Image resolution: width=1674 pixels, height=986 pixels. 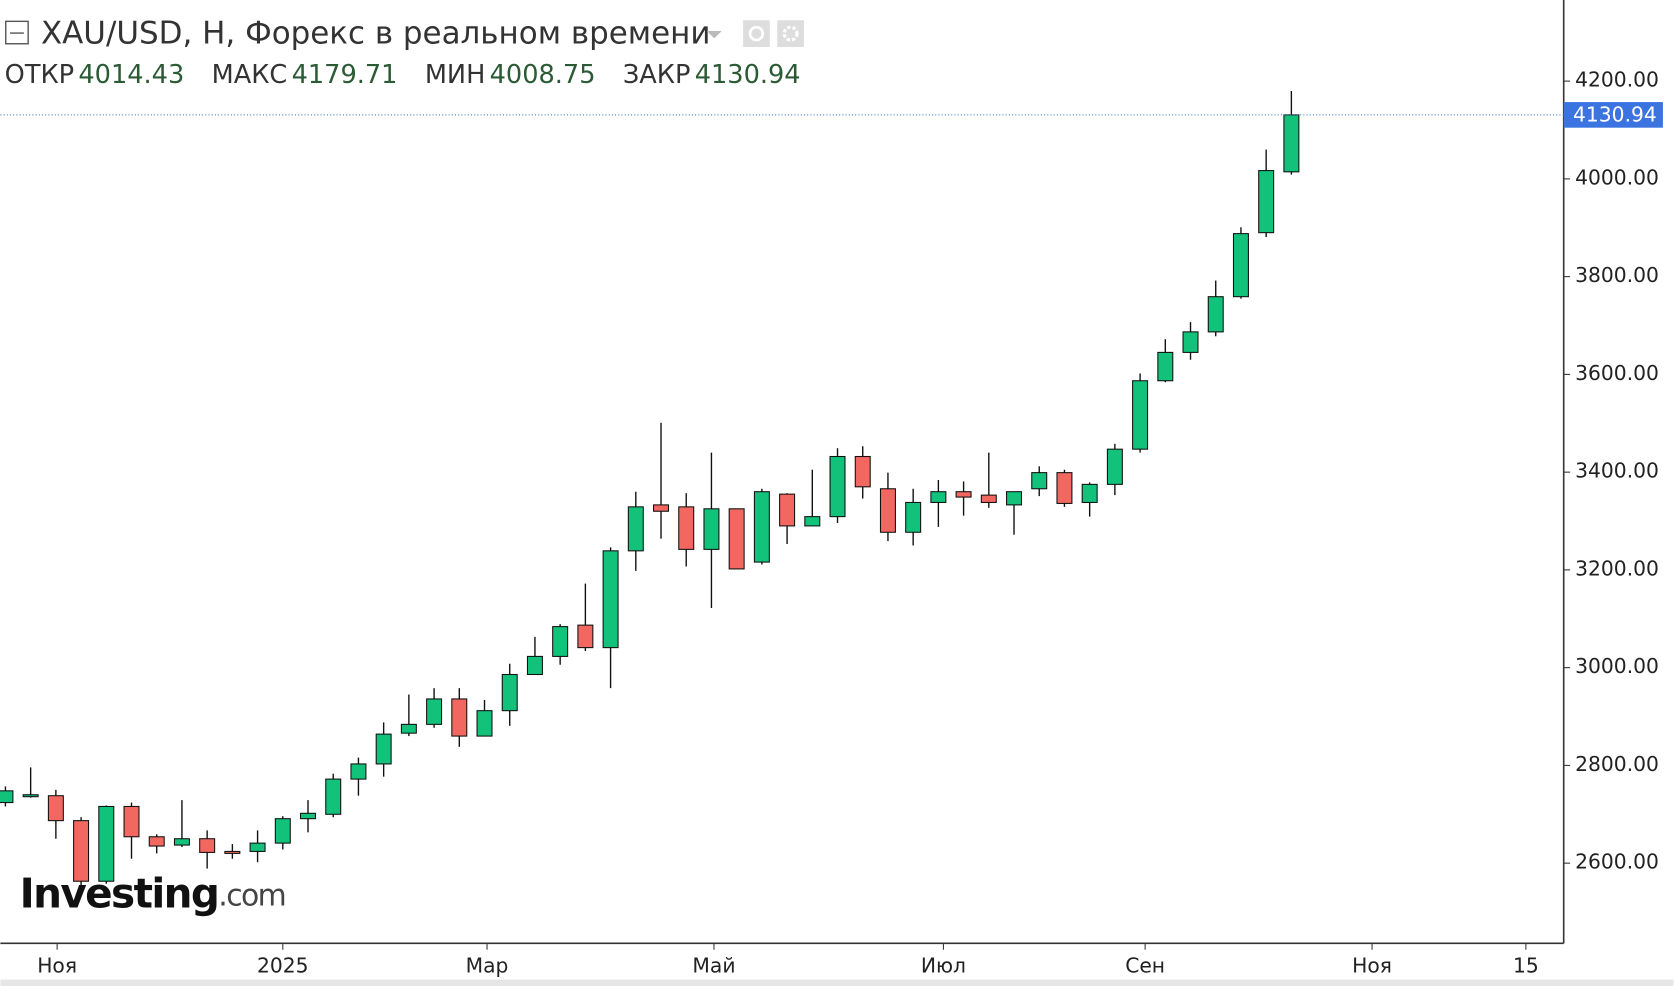 What do you see at coordinates (345, 75) in the screenshot?
I see `ohlc-value: 4179.71` at bounding box center [345, 75].